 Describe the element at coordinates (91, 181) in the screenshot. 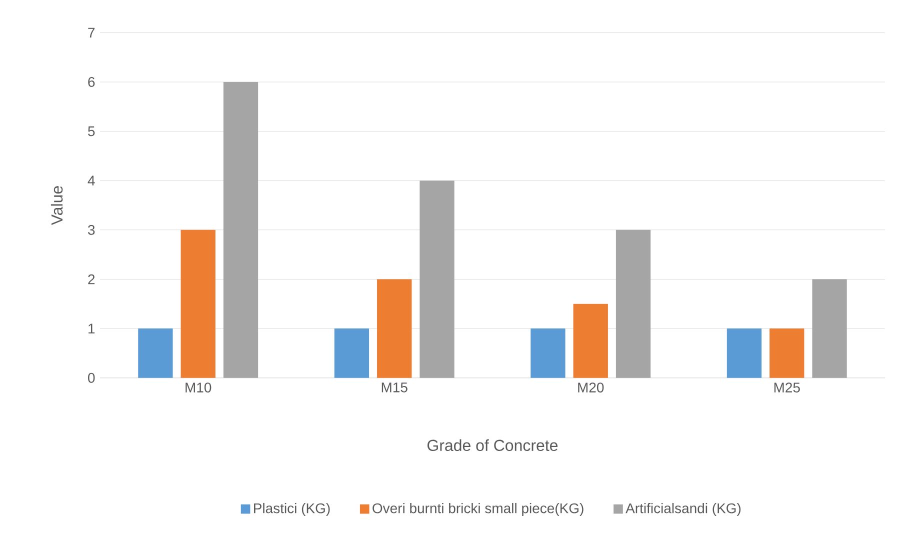

I see `y-tick-label: 4` at that location.